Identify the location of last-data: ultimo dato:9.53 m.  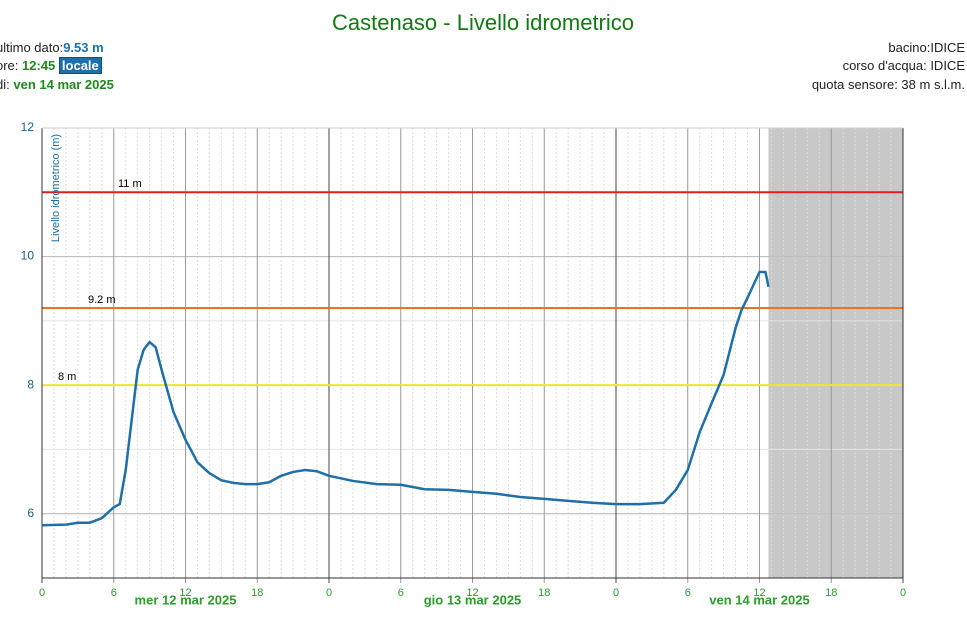
(52, 47).